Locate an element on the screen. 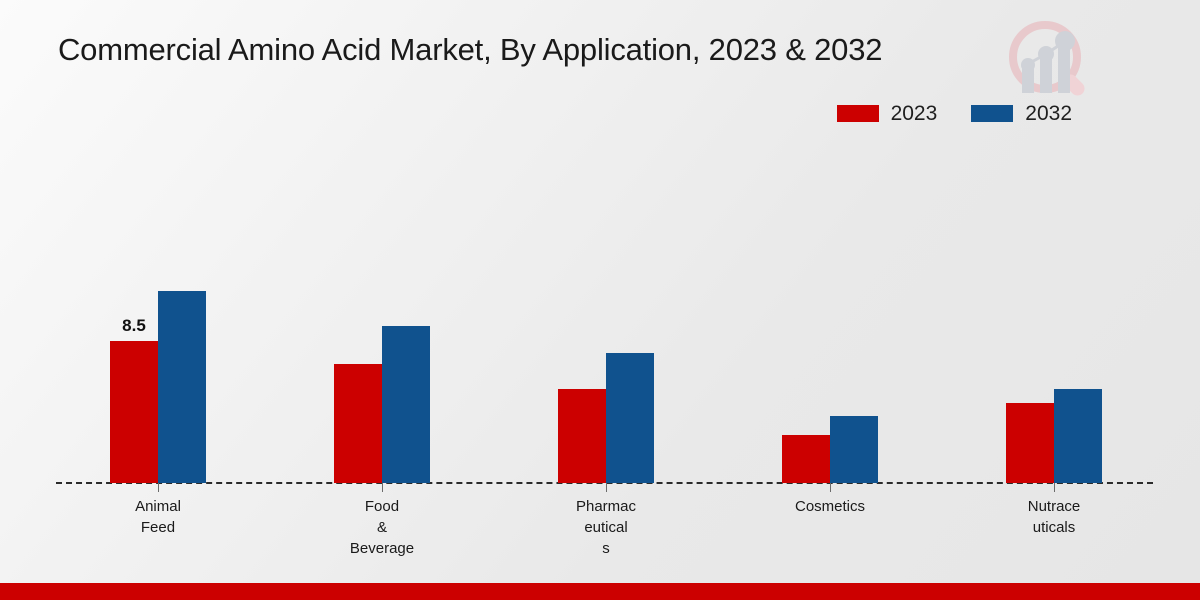  bar-2023-animal-feed: 8.5 is located at coordinates (134, 399).